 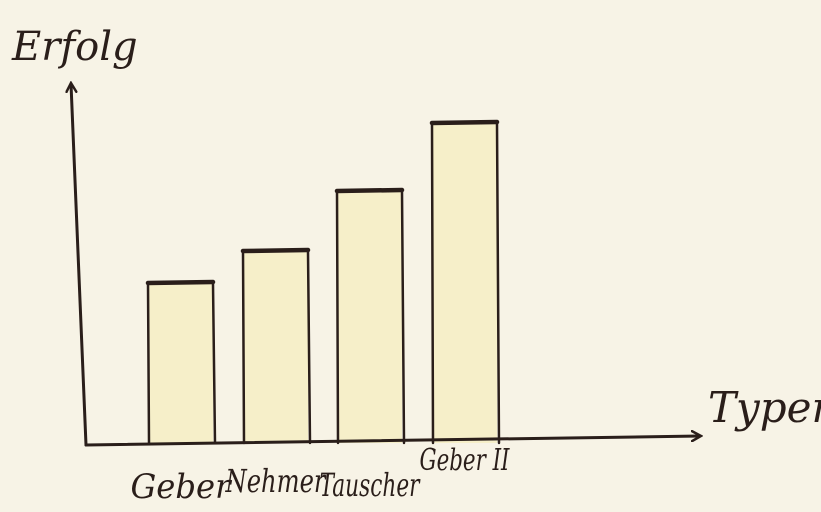 I want to click on x-axis-label: Typen, so click(x=764, y=407).